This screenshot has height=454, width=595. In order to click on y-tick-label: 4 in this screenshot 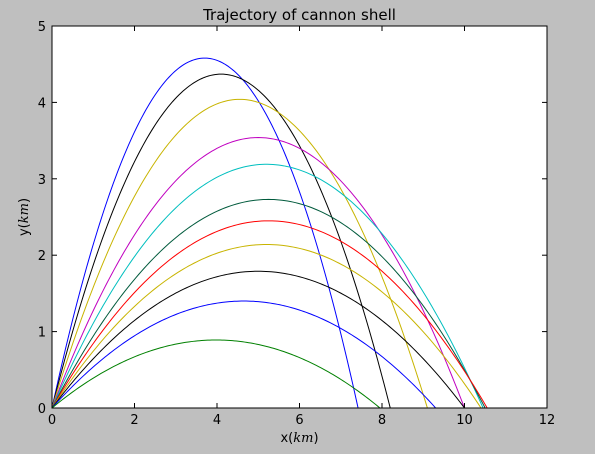, I will do `click(42, 103)`.